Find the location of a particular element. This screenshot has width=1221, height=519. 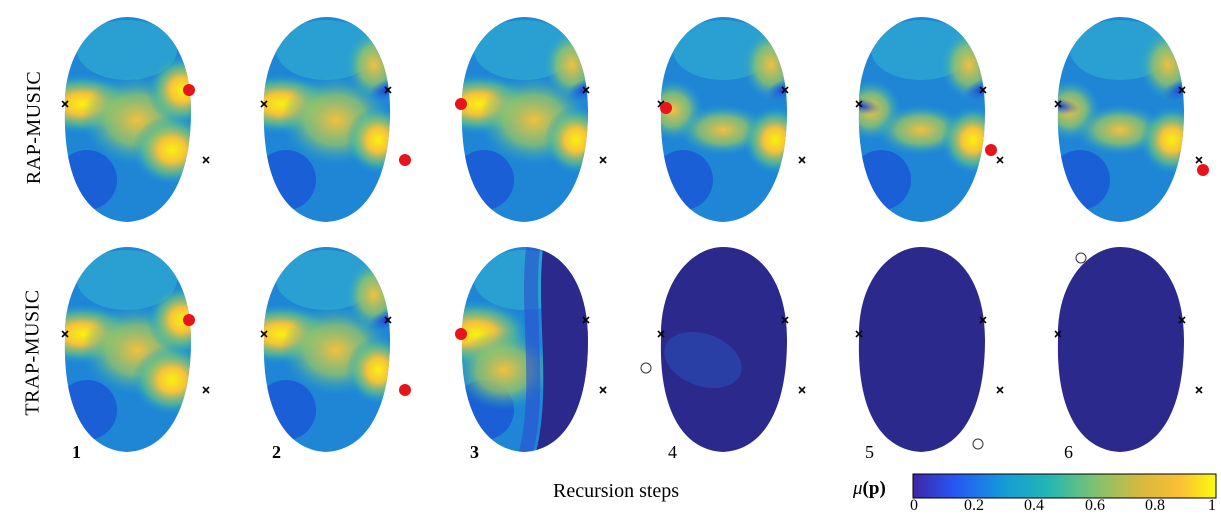

colorbar-tick-0.8: 0.8 is located at coordinates (1155, 505).